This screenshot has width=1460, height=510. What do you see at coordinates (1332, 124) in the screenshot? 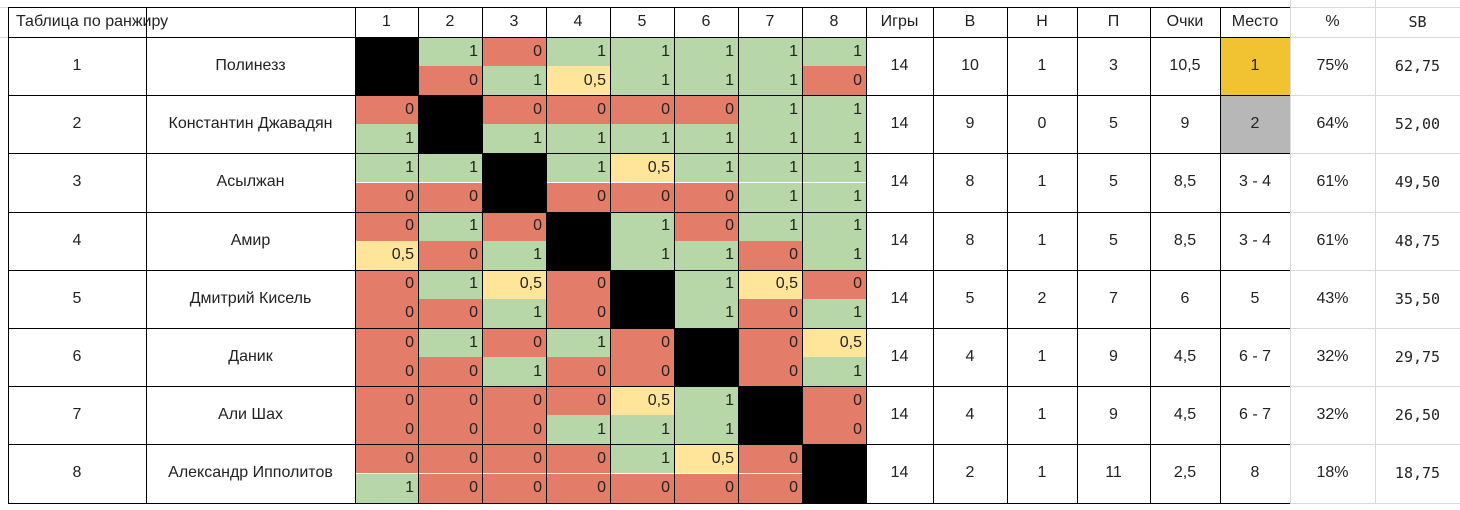
I see `percent-cell: 64%` at bounding box center [1332, 124].